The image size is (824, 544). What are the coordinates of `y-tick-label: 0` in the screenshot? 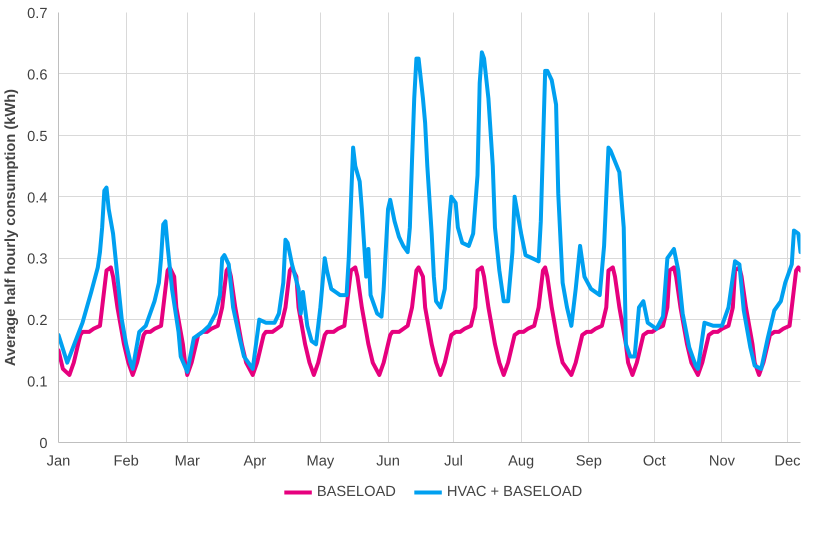 It's located at (43, 444).